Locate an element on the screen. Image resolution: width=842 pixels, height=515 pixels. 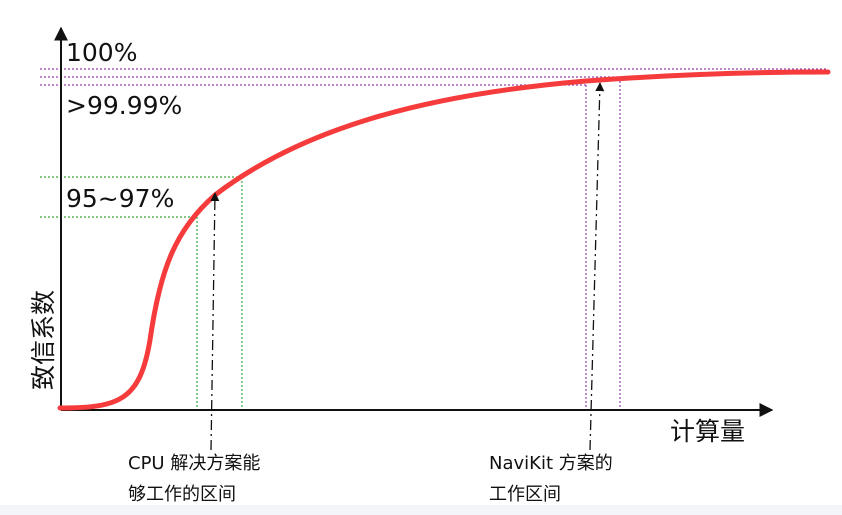
navikit-arrow is located at coordinates (597, 266).